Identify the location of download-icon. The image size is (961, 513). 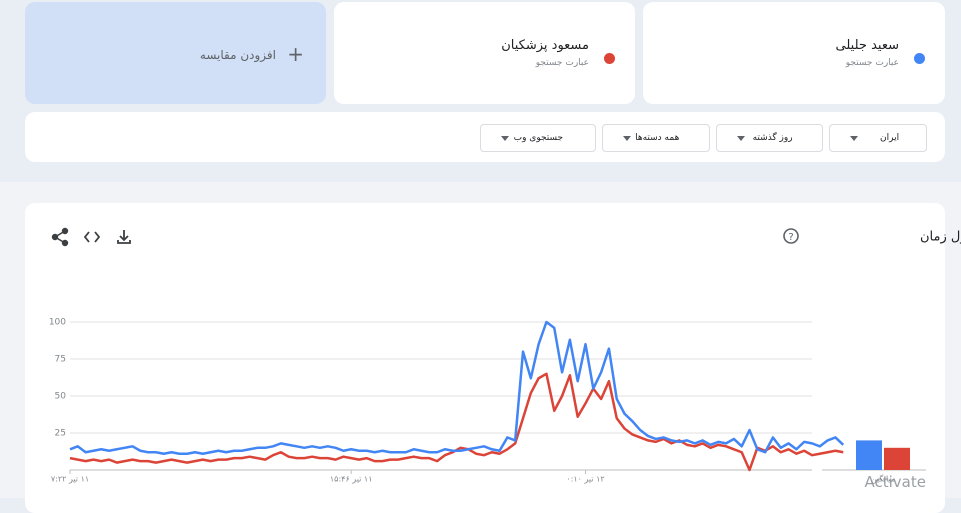
(124, 237).